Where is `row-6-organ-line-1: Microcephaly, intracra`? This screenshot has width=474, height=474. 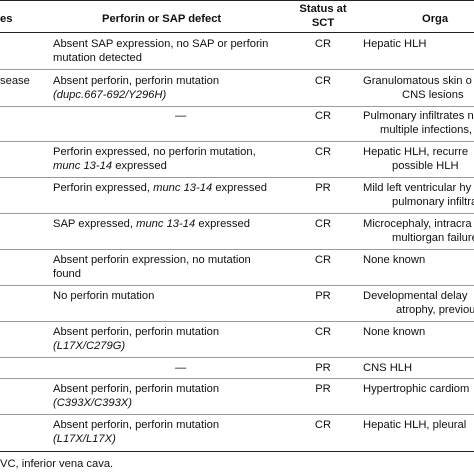
row-6-organ-line-1: Microcephaly, intracra is located at coordinates (417, 224).